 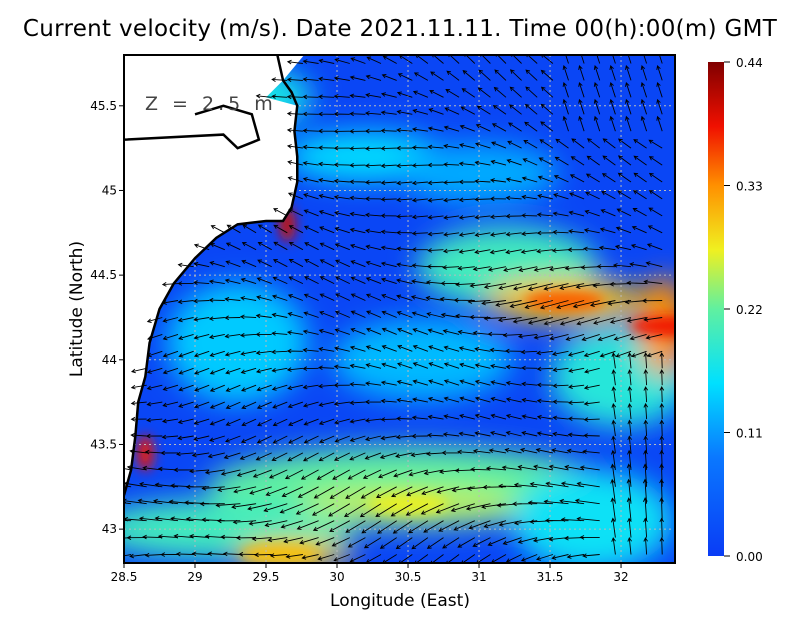 I want to click on y-tick-label: 43, so click(x=109, y=529).